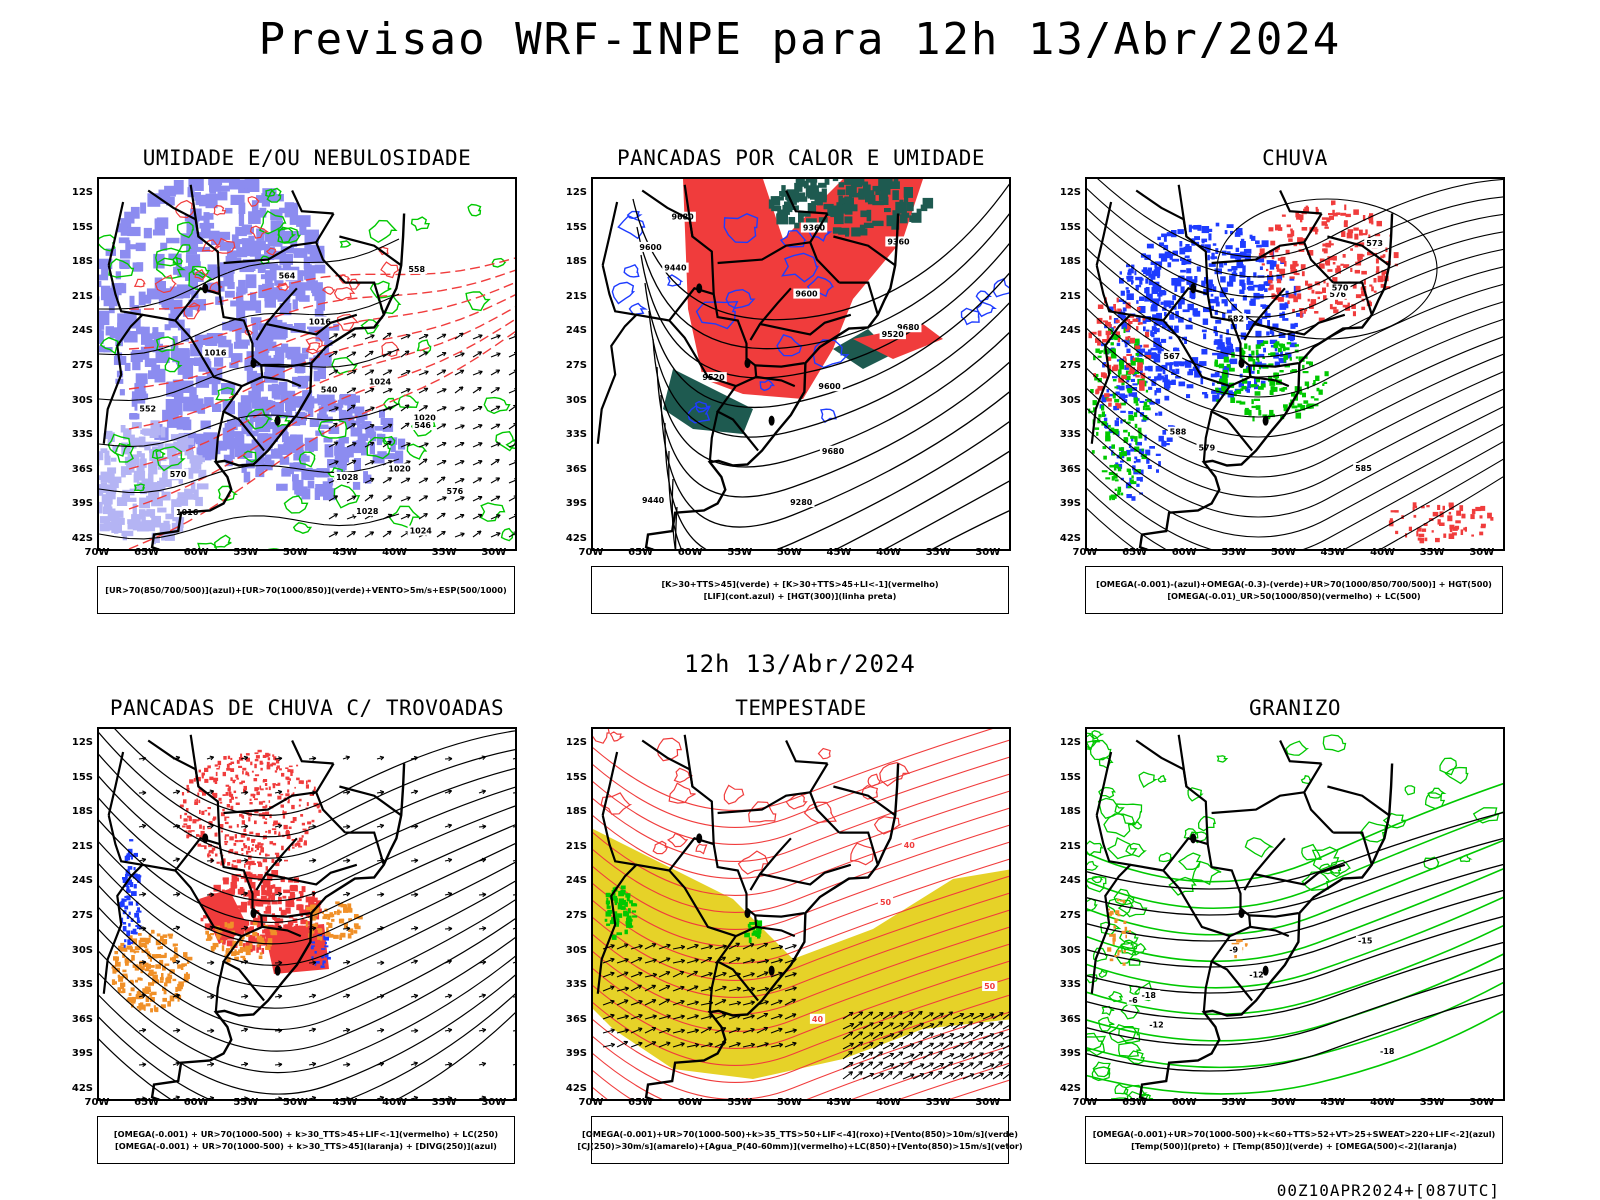  I want to click on panel-title: TEMPESTADE, so click(801, 708).